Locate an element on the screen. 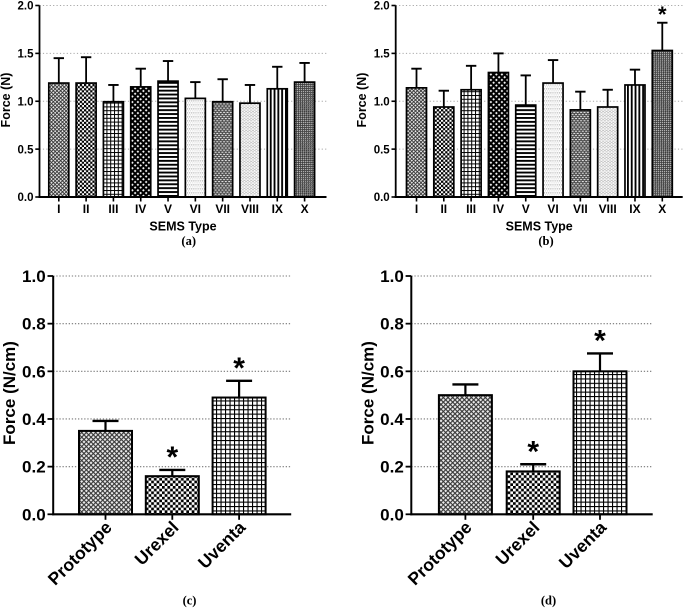 The height and width of the screenshot is (609, 685). svg-text: (a) is located at coordinates (188, 241).